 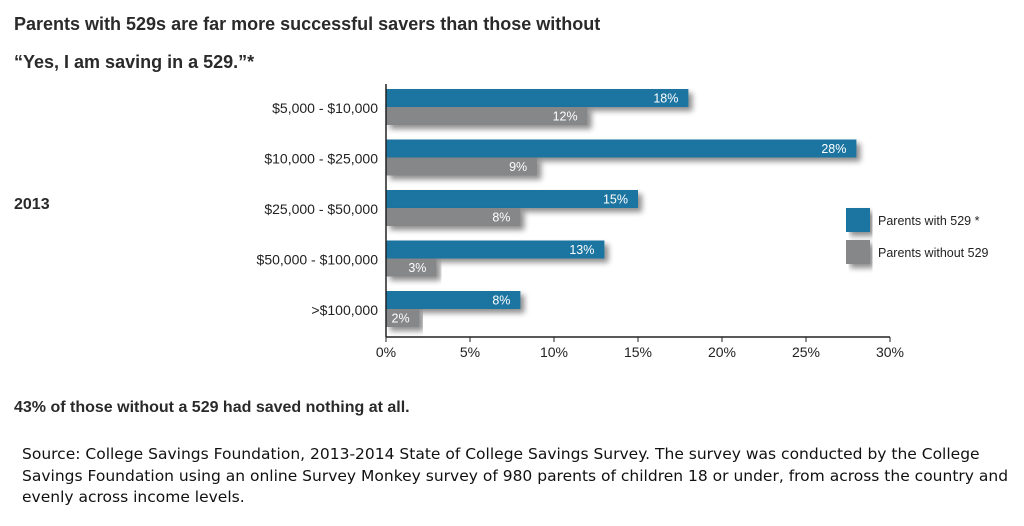 I want to click on category-label: >$100,000, so click(x=344, y=310).